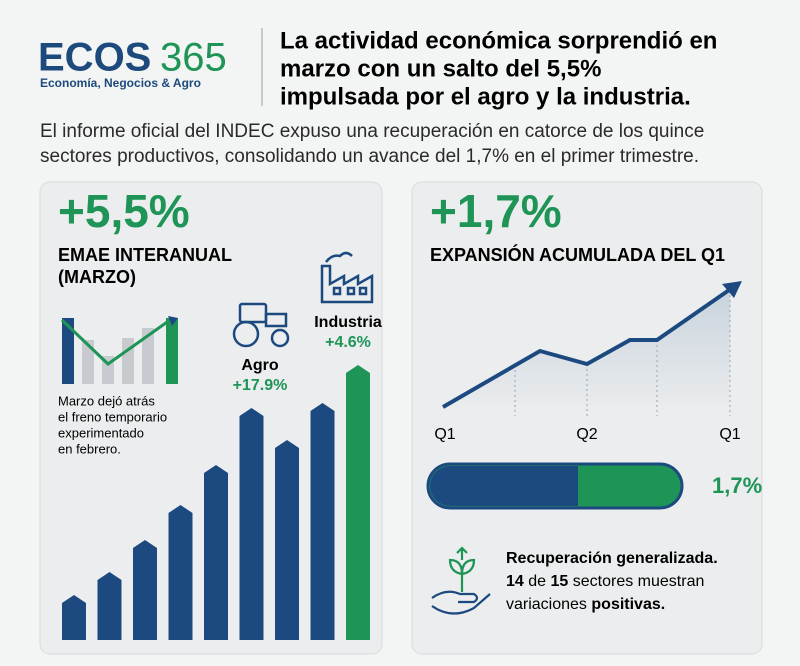 This screenshot has width=800, height=666. What do you see at coordinates (124, 211) in the screenshot?
I see `big-number: +5,5%` at bounding box center [124, 211].